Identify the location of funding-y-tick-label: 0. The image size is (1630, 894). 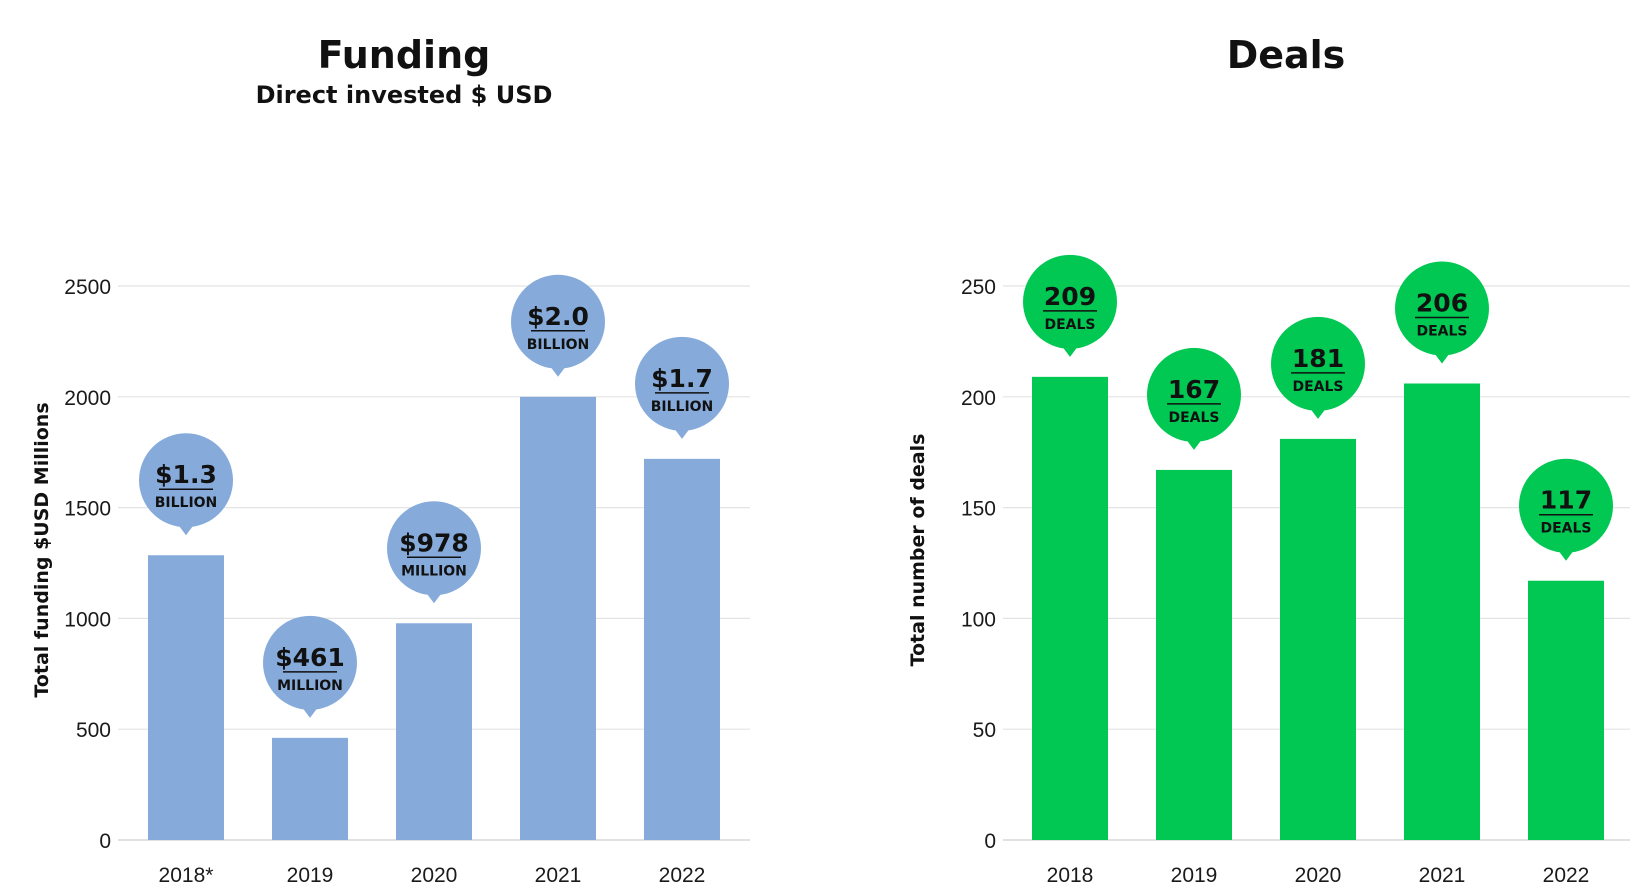
(105, 841).